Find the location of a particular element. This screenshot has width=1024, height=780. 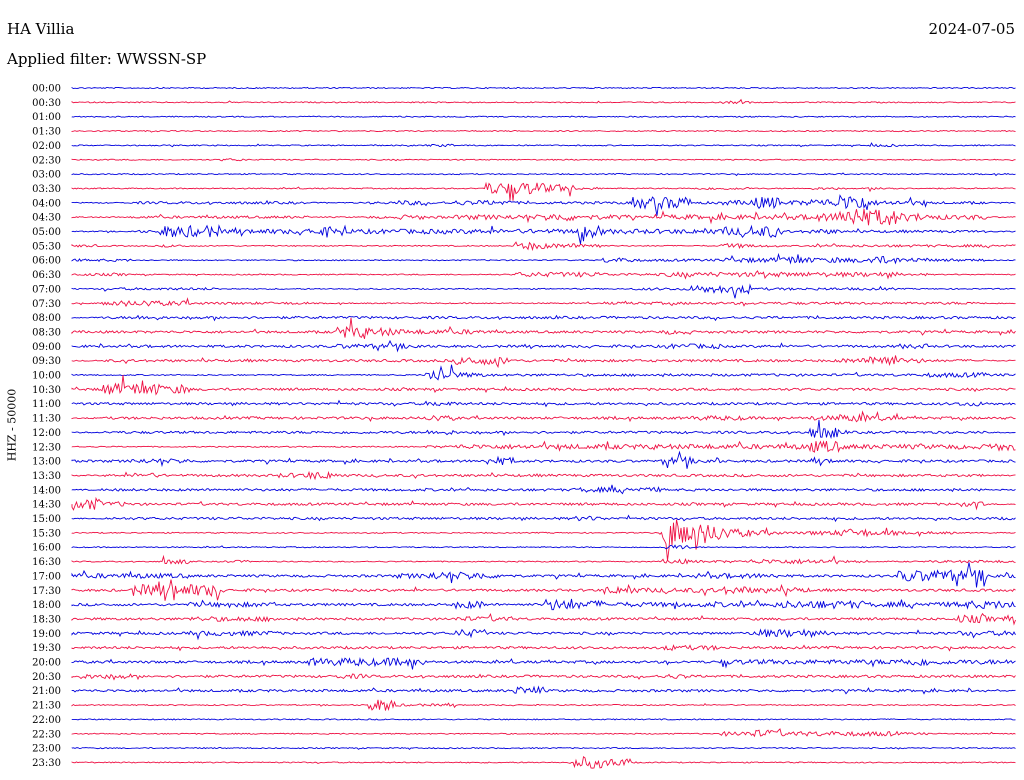

time-label: 17:00 is located at coordinates (46, 576).